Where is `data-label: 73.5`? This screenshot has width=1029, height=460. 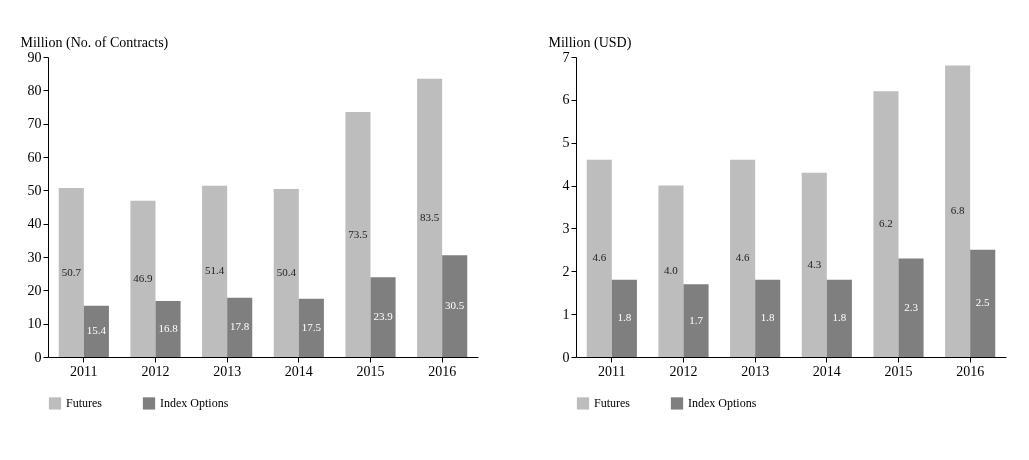
data-label: 73.5 is located at coordinates (358, 233).